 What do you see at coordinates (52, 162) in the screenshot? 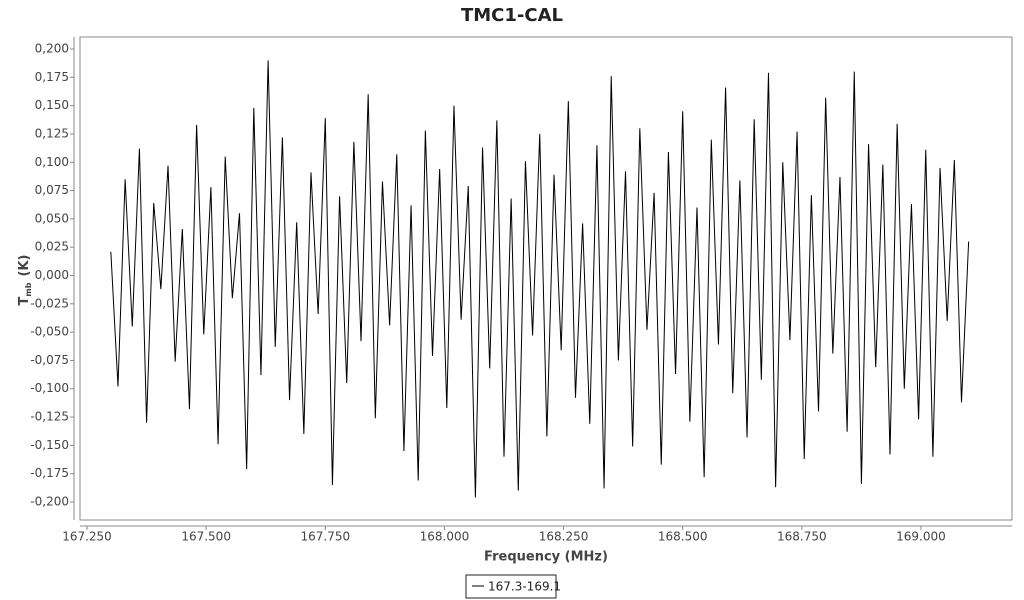
I see `y-tick-label: 0,100` at bounding box center [52, 162].